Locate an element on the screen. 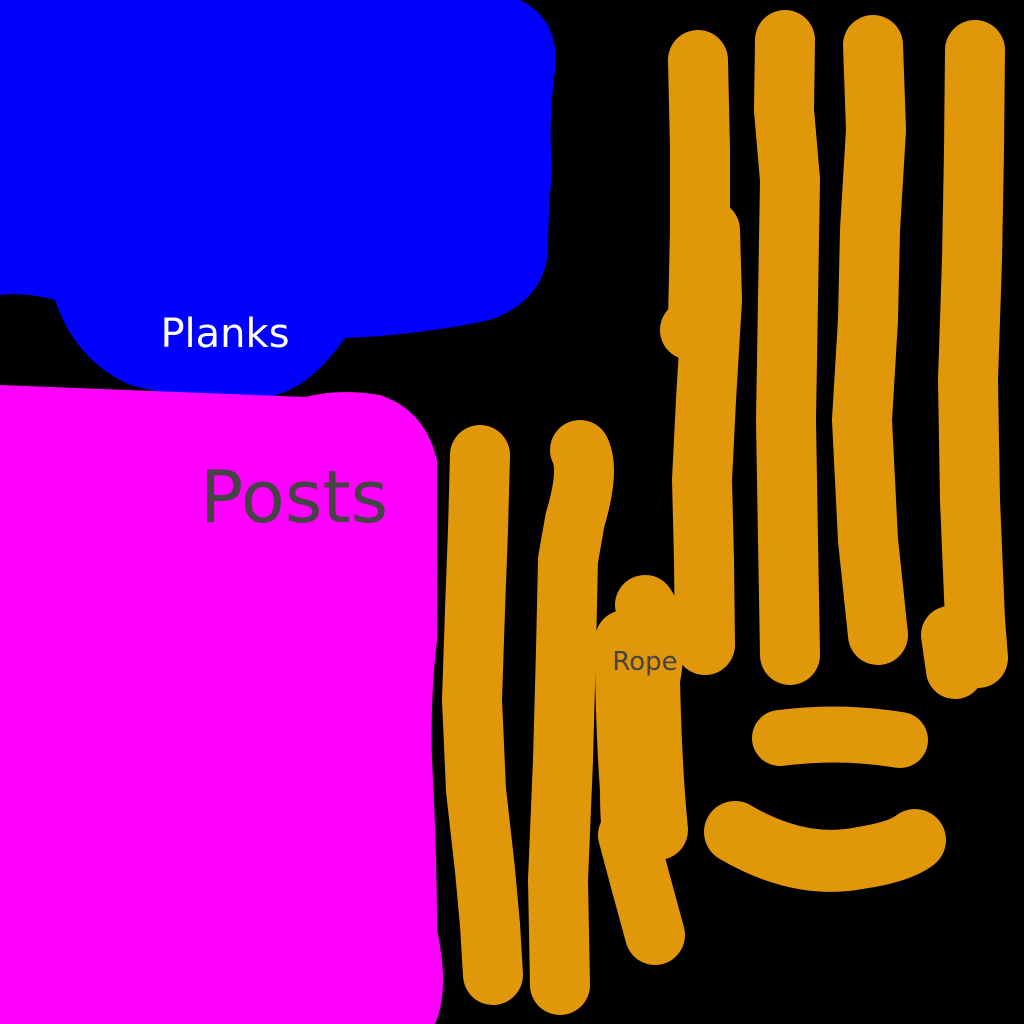  posts-label: Posts is located at coordinates (294, 497).